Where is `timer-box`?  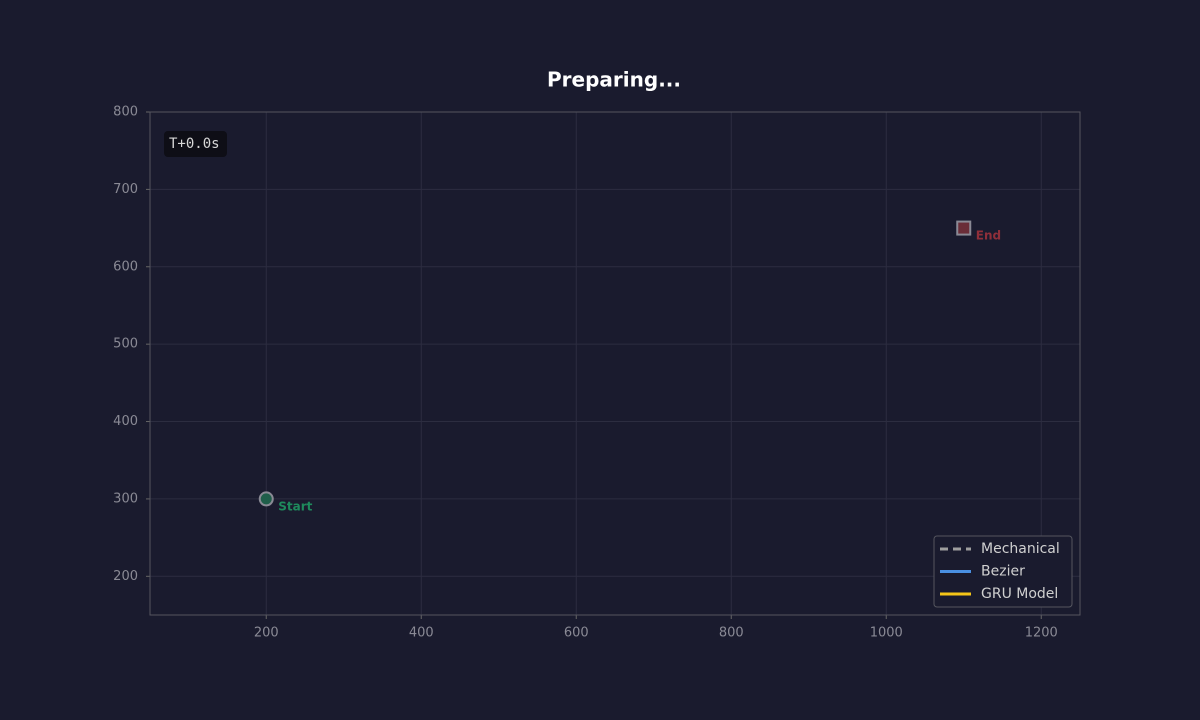 timer-box is located at coordinates (195, 144).